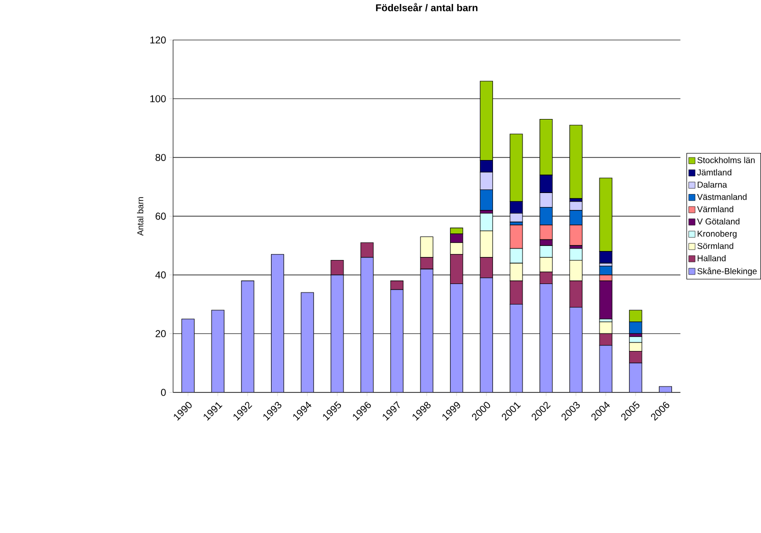 The image size is (761, 533). What do you see at coordinates (158, 40) in the screenshot?
I see `y-tick-label: 120` at bounding box center [158, 40].